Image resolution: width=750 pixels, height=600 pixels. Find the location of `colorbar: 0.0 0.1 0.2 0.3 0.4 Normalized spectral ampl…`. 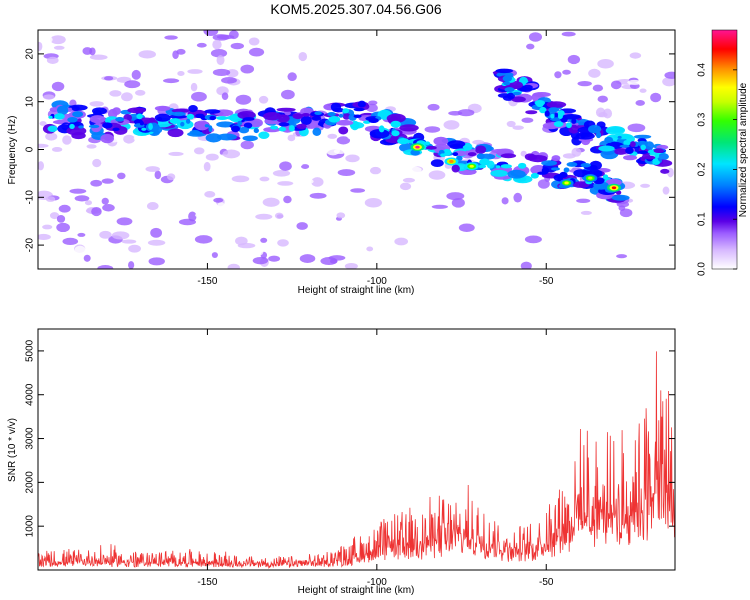

colorbar: 0.0 0.1 0.2 0.3 0.4 Normalized spectral ampl… is located at coordinates (723, 152).